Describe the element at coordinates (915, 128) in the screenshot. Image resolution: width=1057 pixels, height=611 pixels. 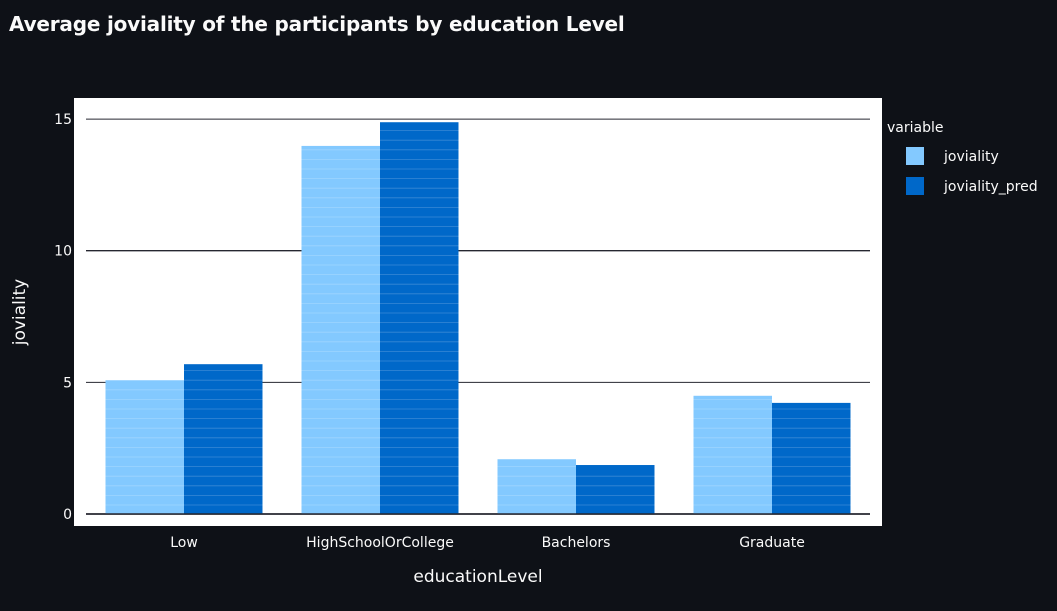
I see `legend-title: variable` at that location.